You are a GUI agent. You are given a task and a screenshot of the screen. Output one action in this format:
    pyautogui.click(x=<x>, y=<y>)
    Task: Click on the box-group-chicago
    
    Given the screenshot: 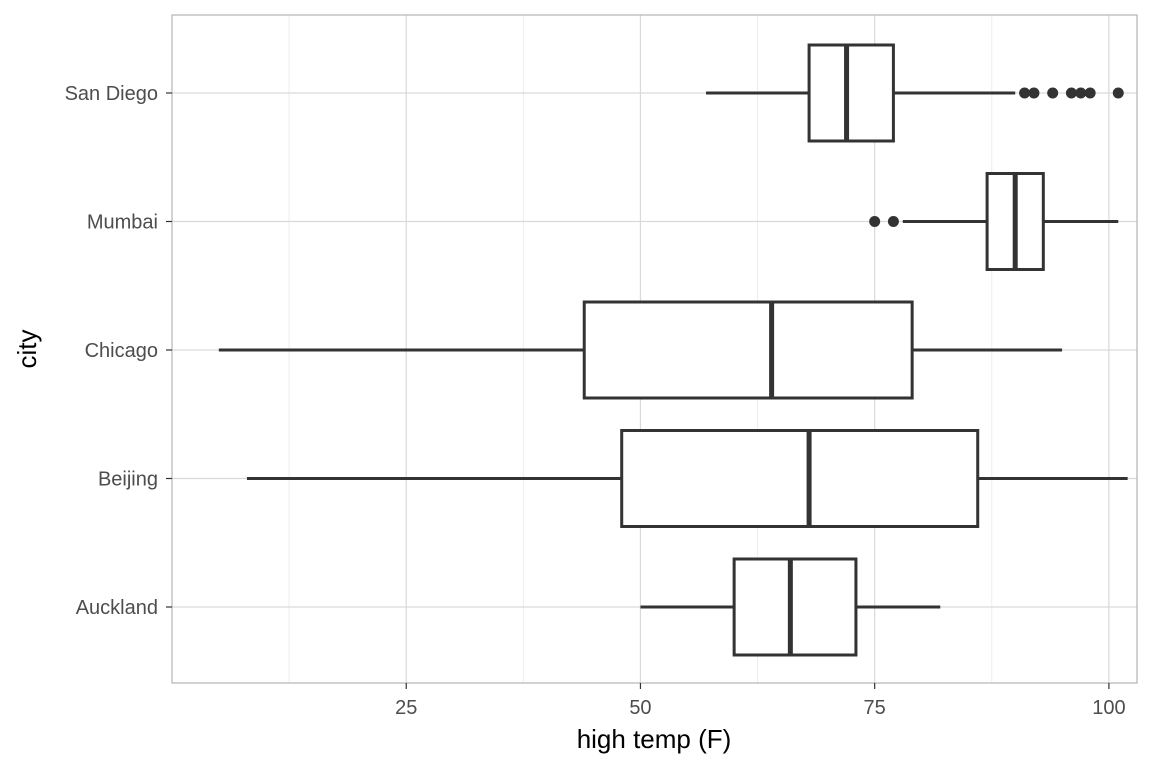 What is the action you would take?
    pyautogui.click(x=640, y=350)
    